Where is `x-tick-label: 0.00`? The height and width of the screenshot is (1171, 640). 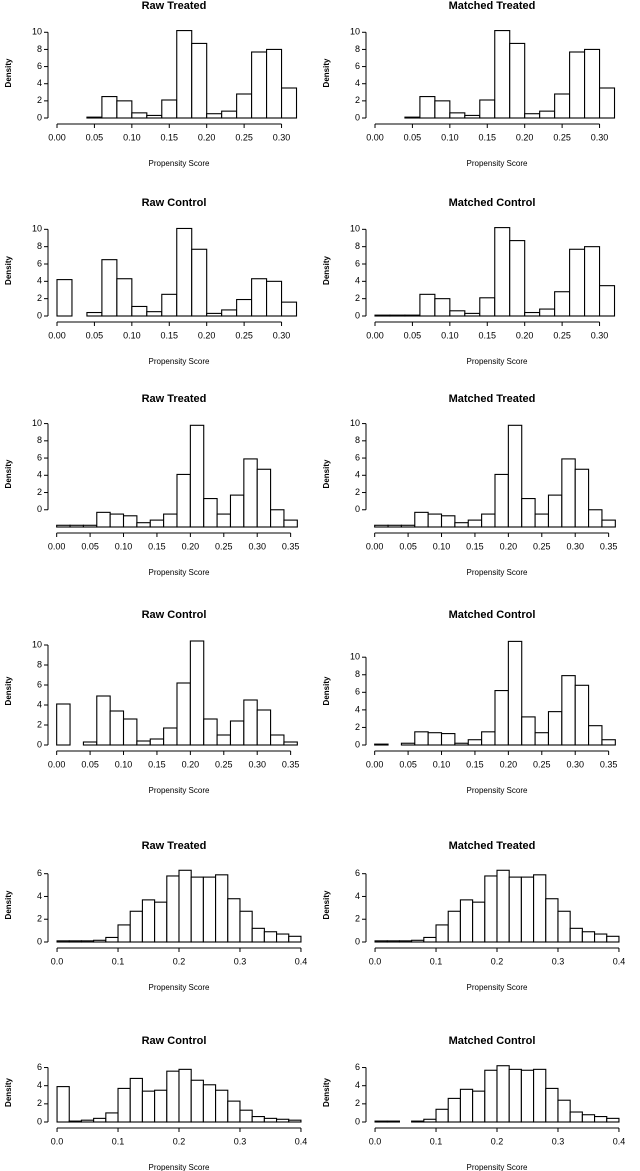 x-tick-label: 0.00 is located at coordinates (375, 335).